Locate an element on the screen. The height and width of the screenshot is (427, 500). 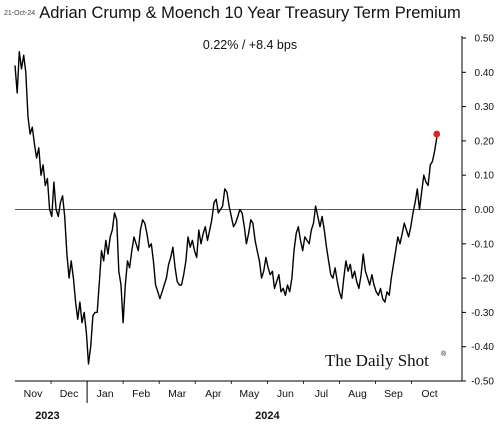
x-tick-label: Jul is located at coordinates (321, 394).